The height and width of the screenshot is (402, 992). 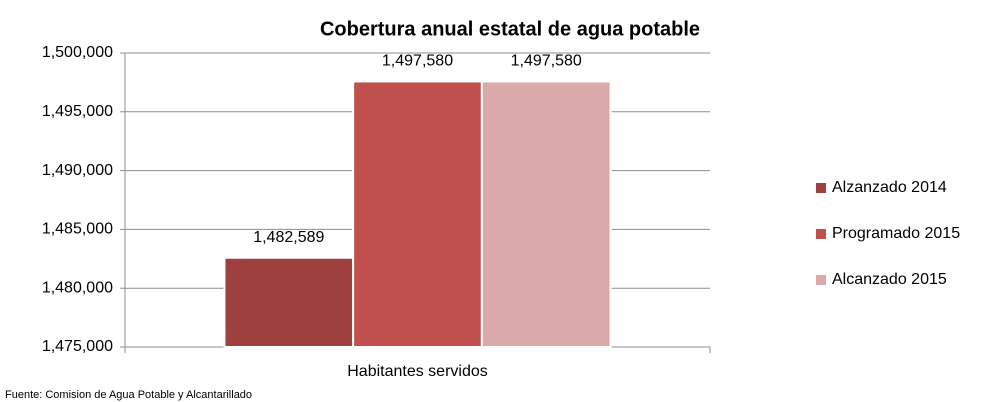 I want to click on y-tick-label: 1,480,000, so click(x=77, y=287).